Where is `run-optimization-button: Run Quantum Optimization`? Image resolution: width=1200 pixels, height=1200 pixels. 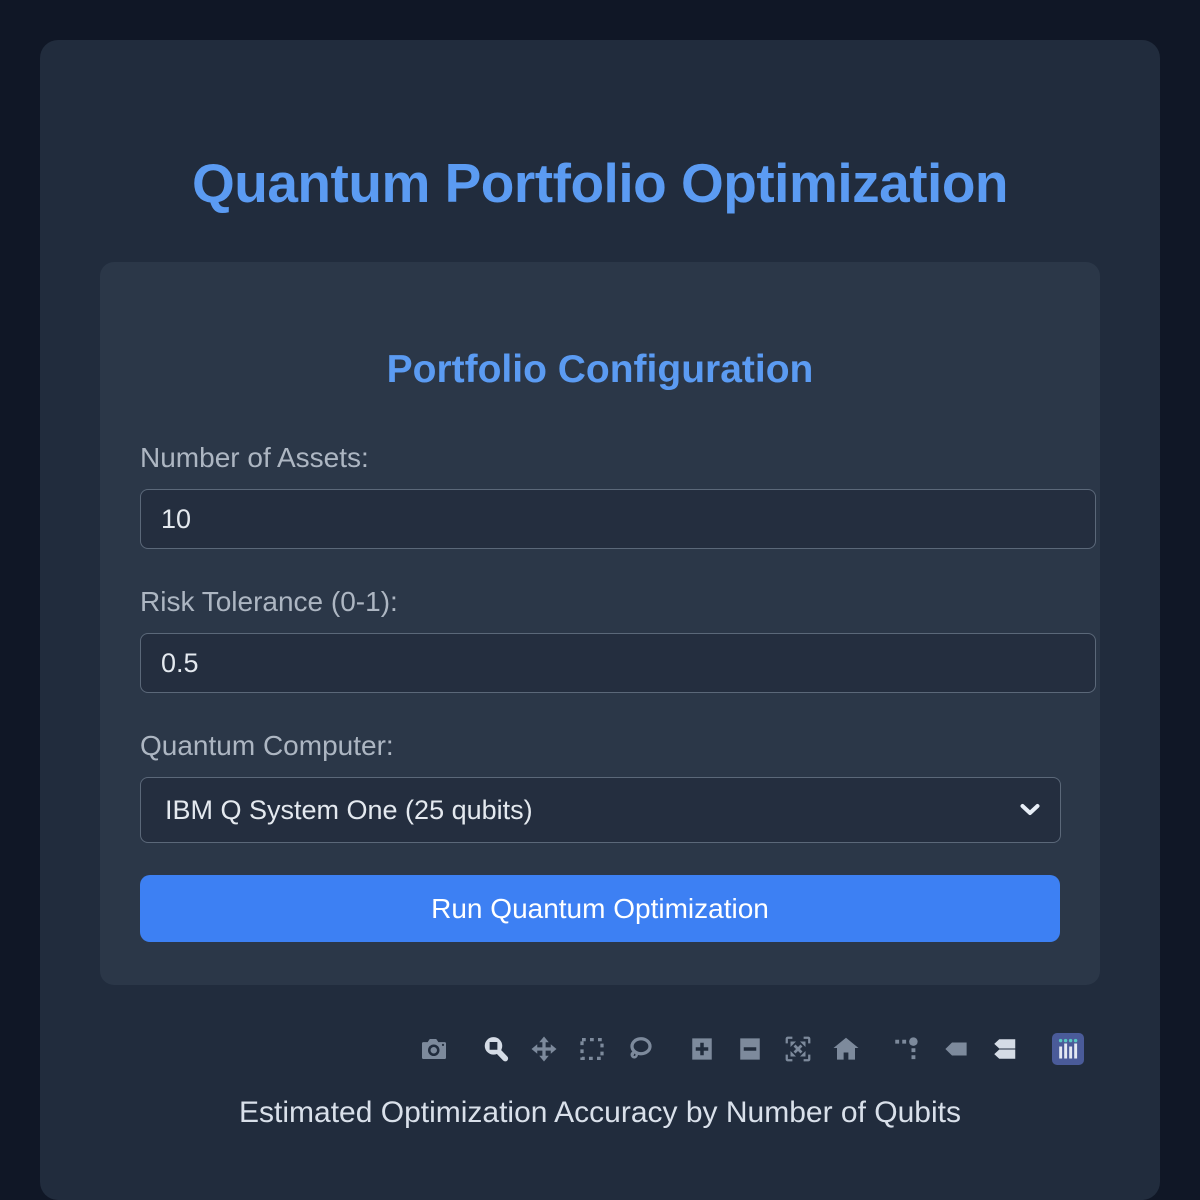 run-optimization-button: Run Quantum Optimization is located at coordinates (600, 909).